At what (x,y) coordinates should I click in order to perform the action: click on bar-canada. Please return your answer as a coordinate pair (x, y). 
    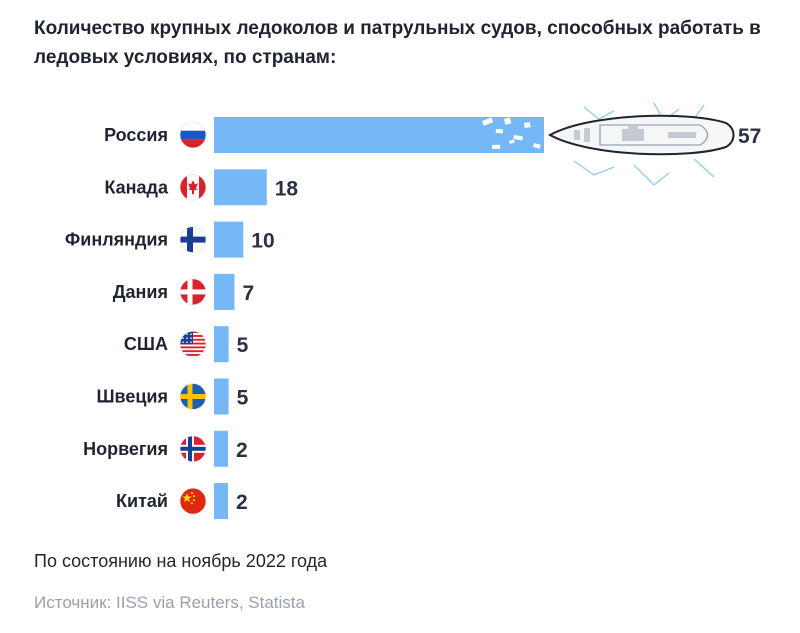
    Looking at the image, I should click on (240, 187).